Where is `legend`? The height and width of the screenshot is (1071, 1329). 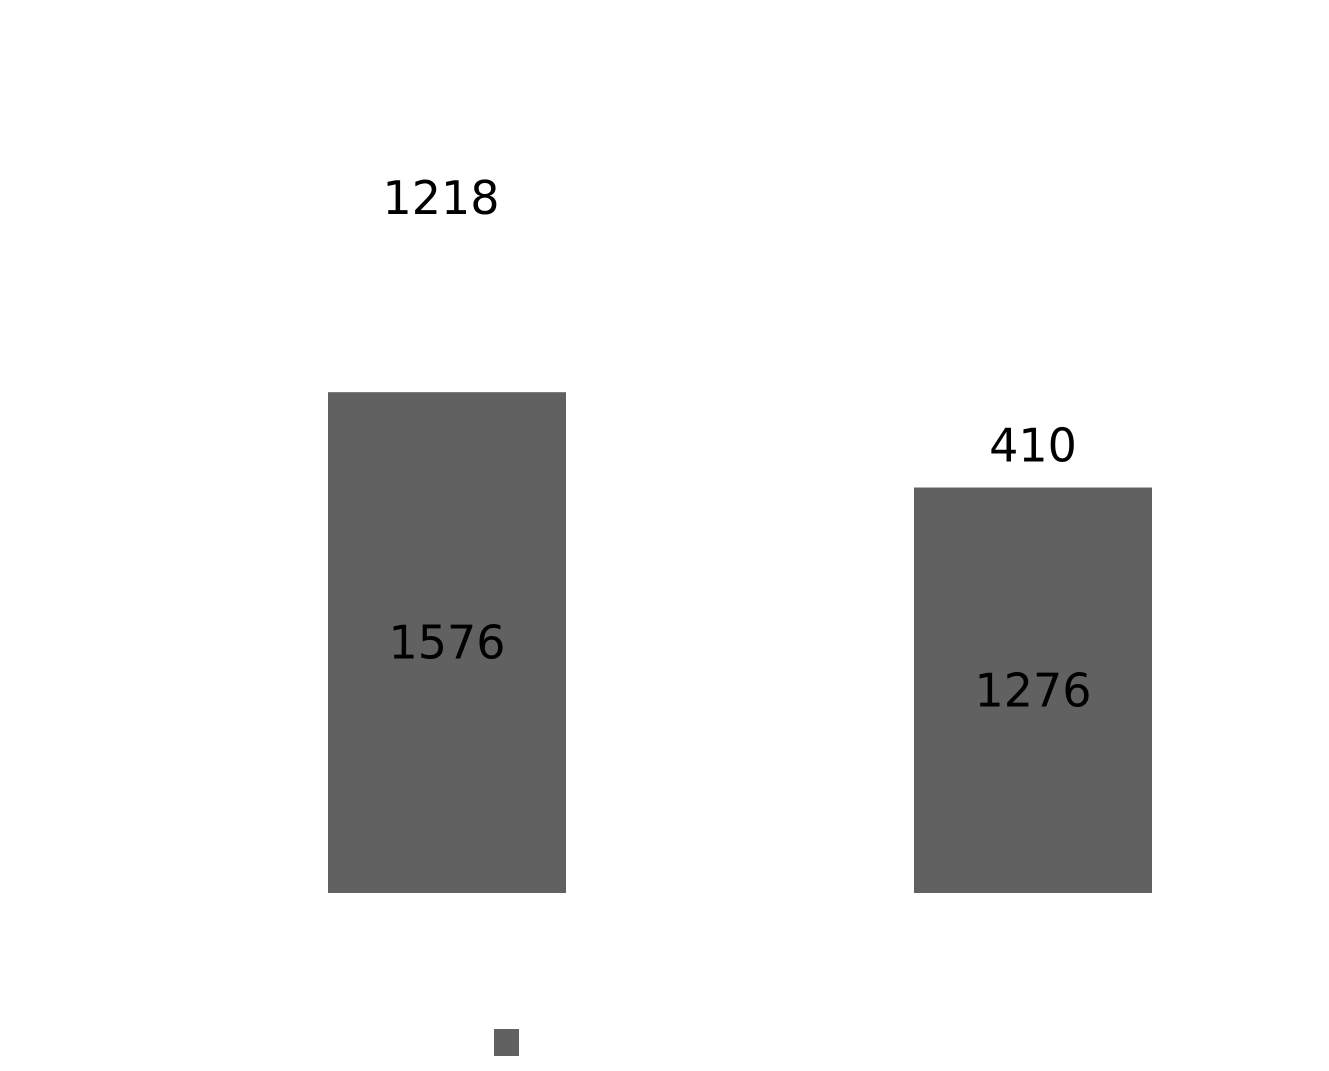
legend is located at coordinates (506, 1042).